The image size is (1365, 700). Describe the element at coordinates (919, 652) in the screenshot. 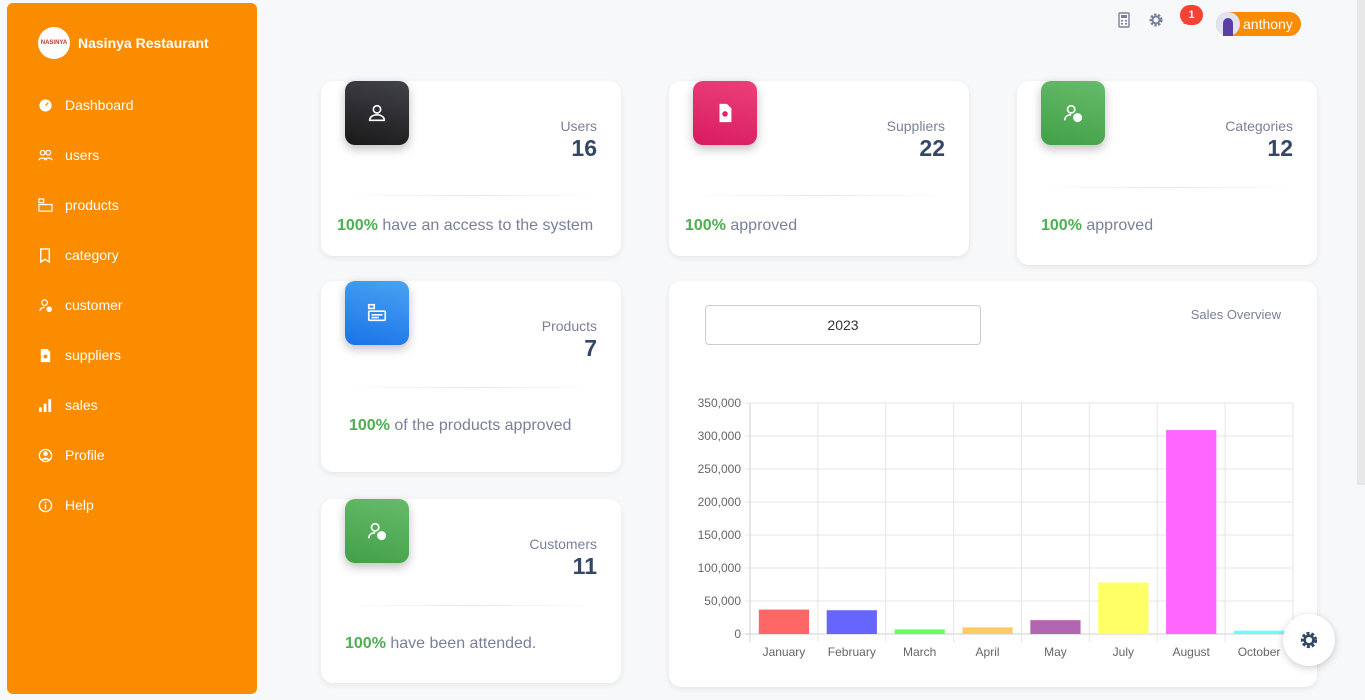

I see `x-tick-label: March` at that location.